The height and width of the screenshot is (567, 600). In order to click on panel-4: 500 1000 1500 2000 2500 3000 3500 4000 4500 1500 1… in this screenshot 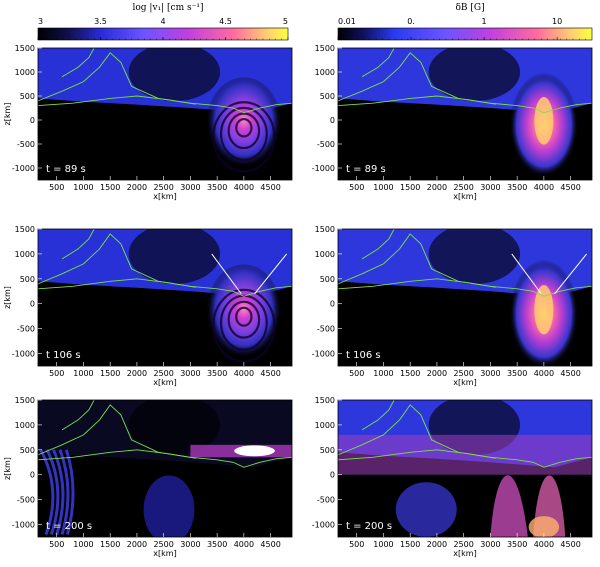, I will do `click(452, 306)`.